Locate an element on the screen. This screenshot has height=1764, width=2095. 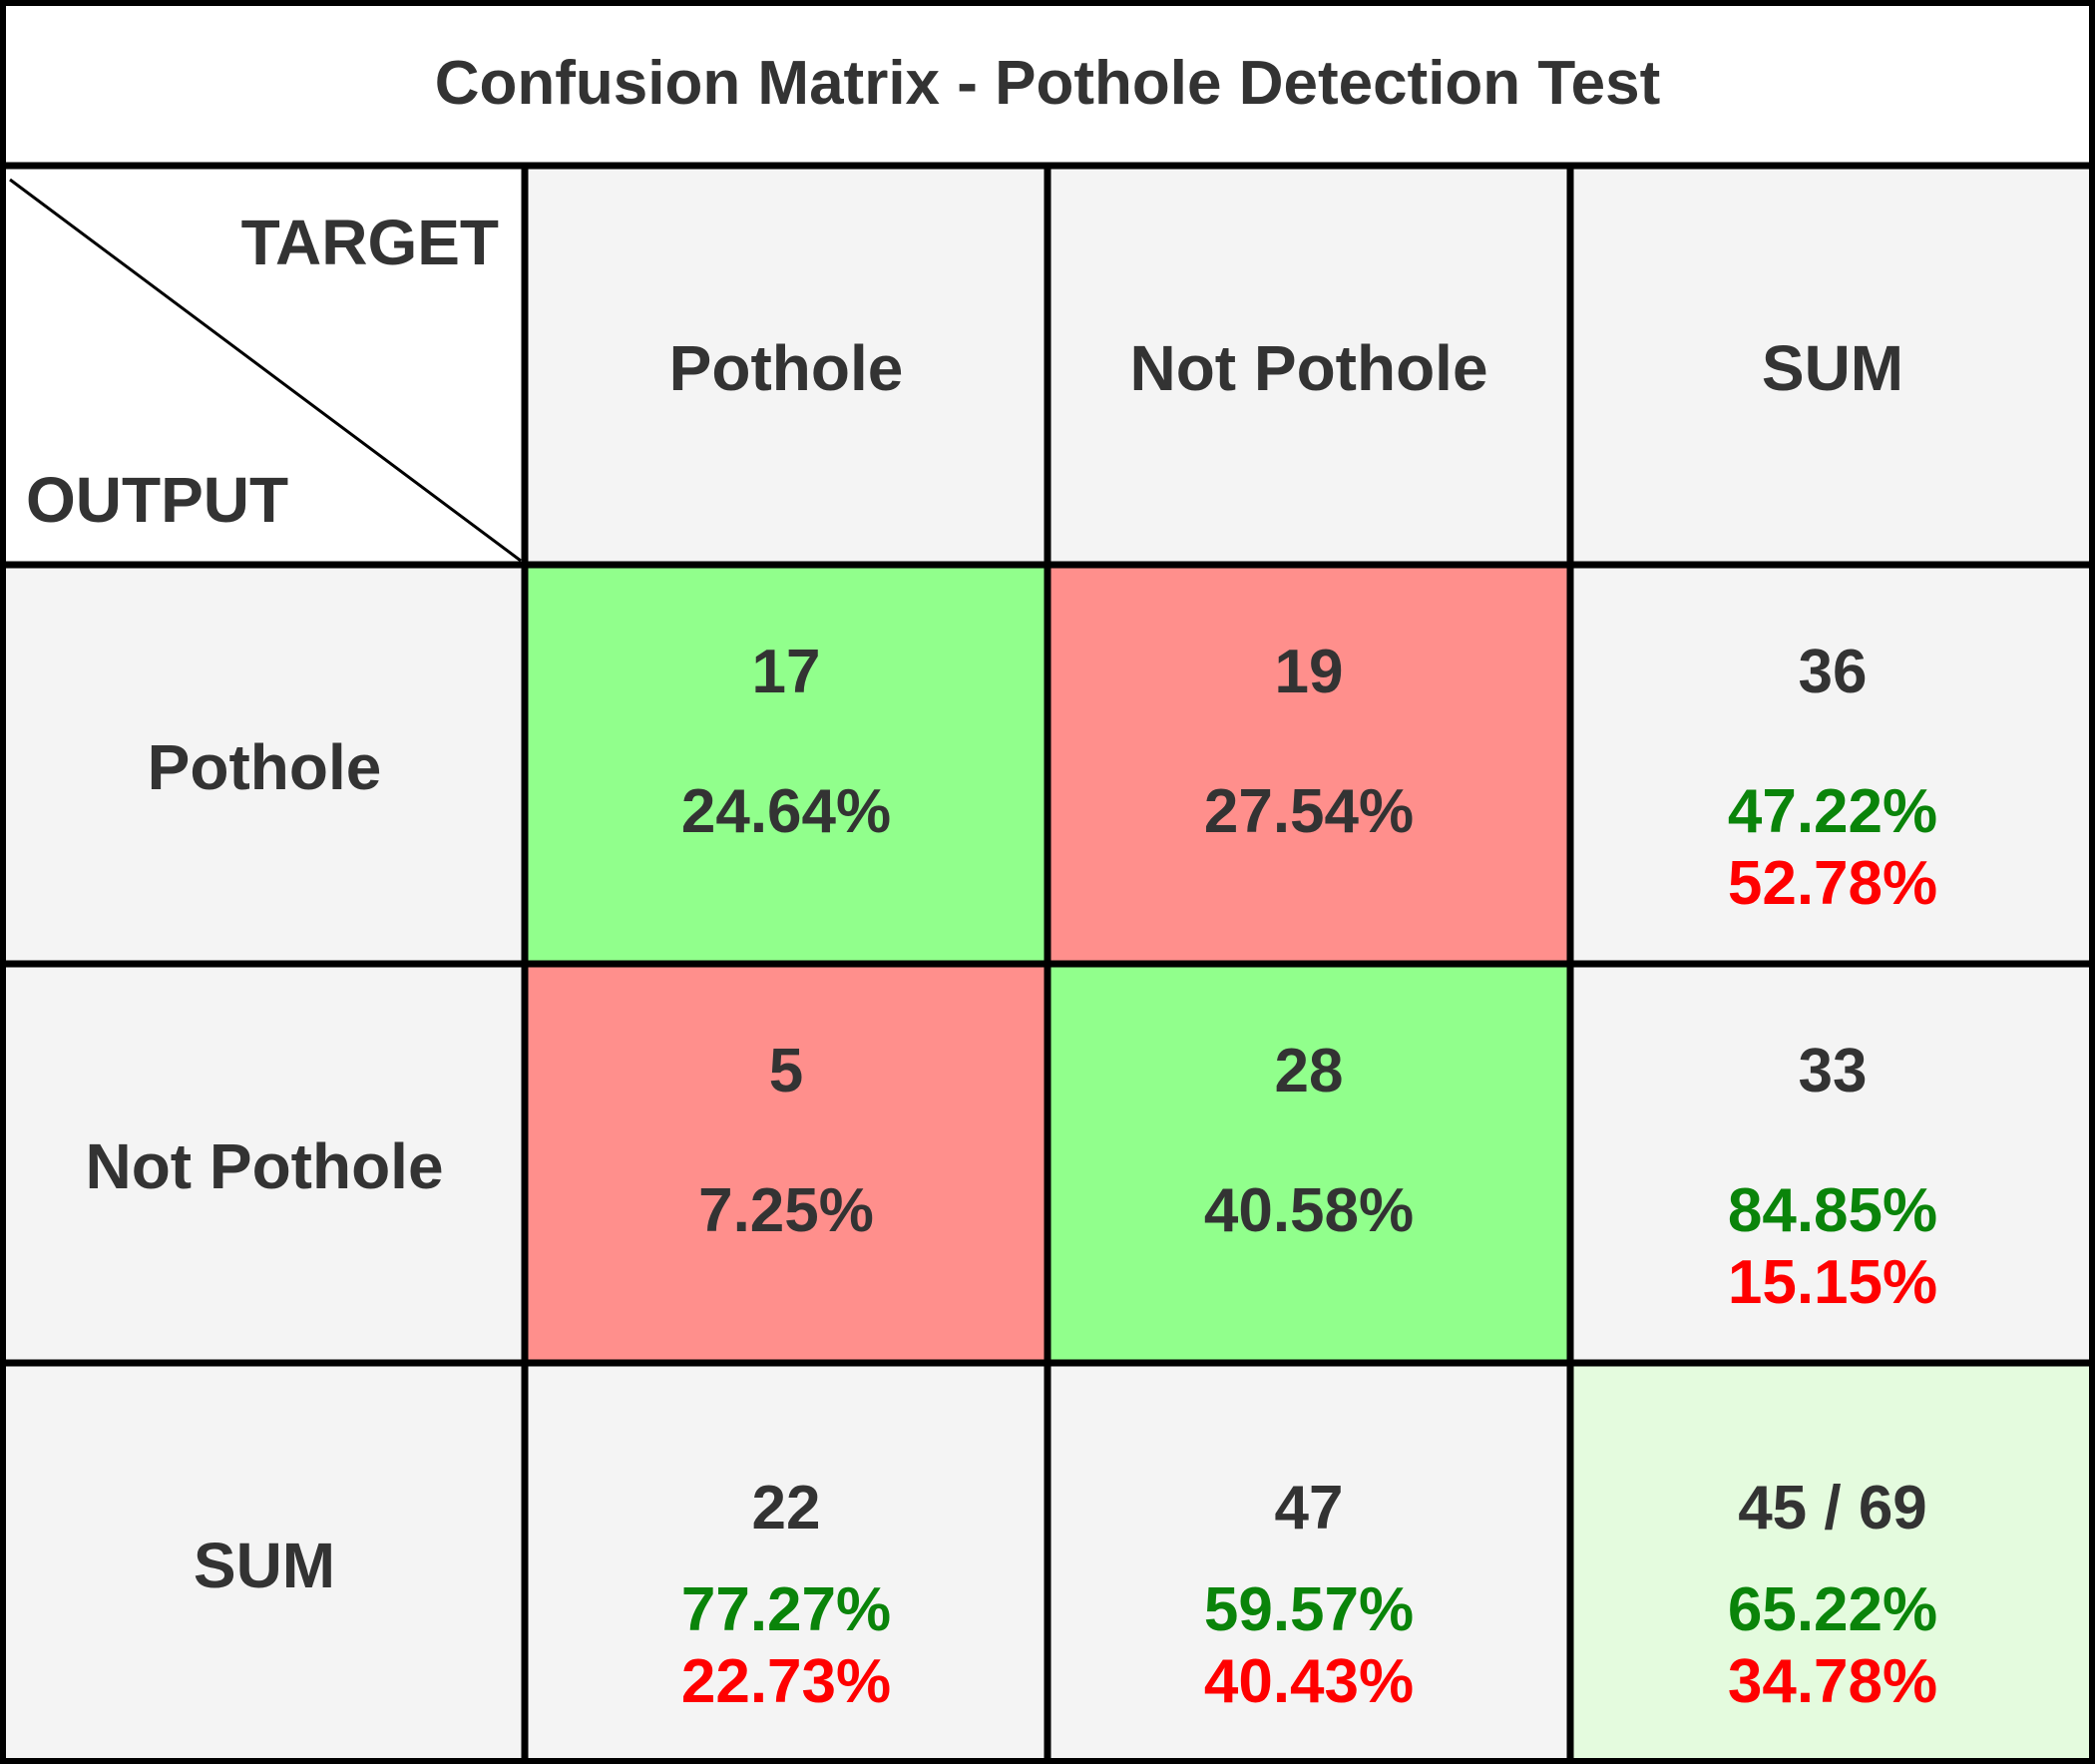
column-header-label: SUM is located at coordinates (1832, 368).